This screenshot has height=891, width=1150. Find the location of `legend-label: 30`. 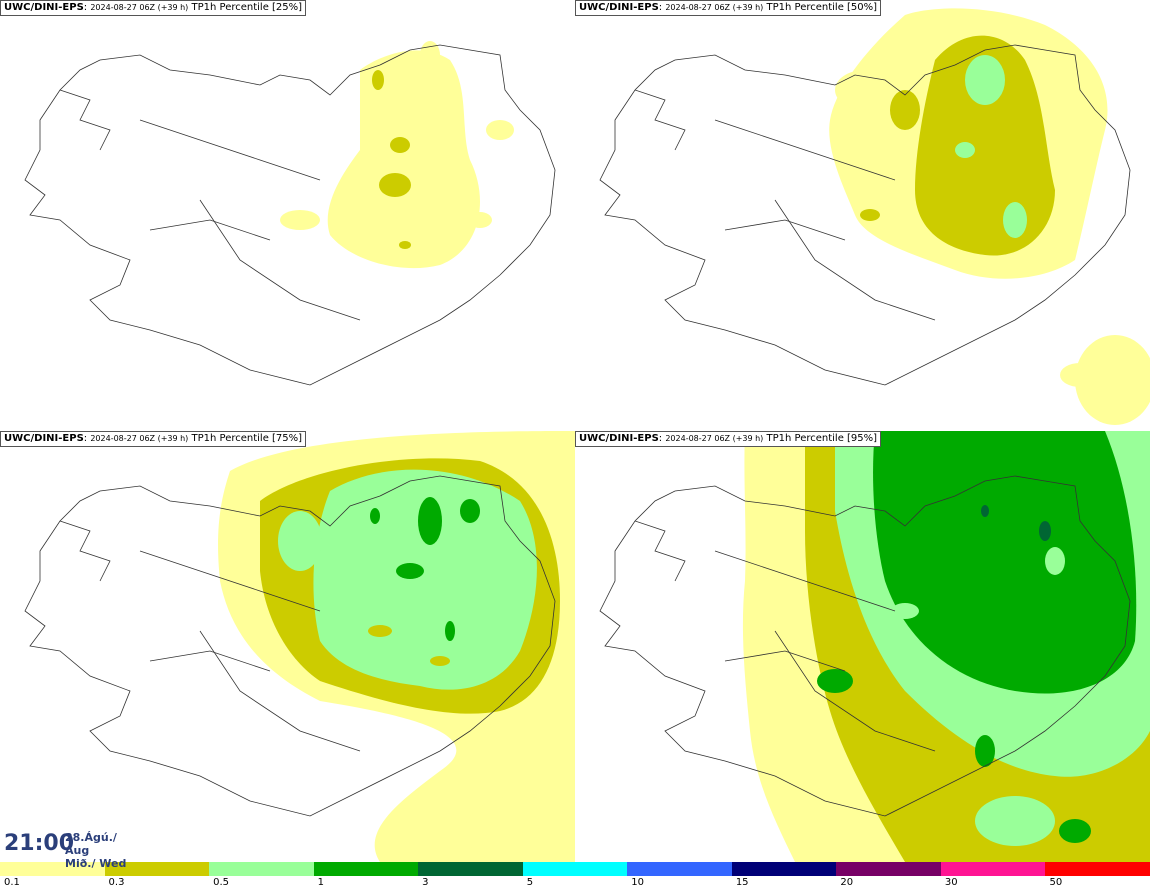

legend-label: 30 is located at coordinates (951, 882).